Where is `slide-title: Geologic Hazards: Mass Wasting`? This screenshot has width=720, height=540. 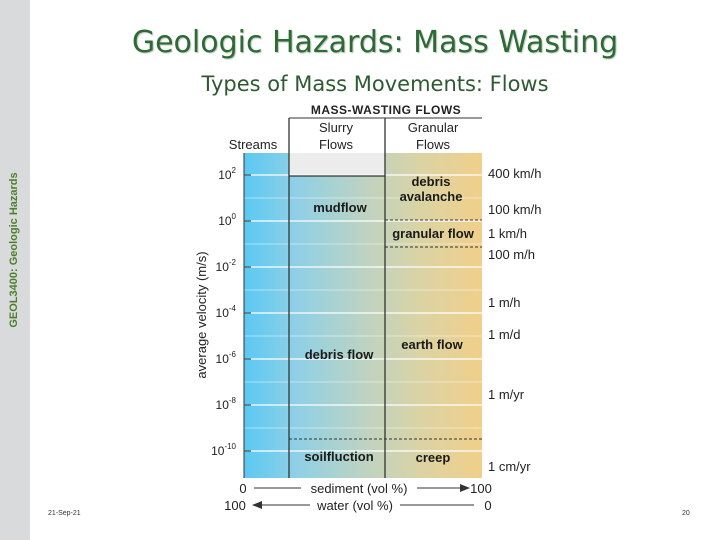
slide-title: Geologic Hazards: Mass Wasting is located at coordinates (375, 42).